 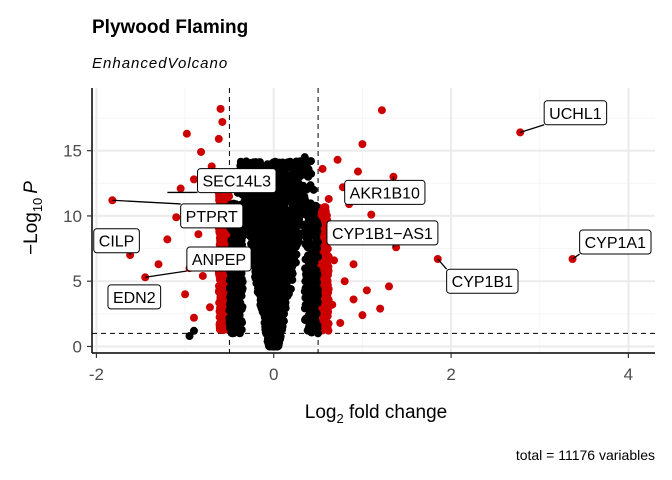 I want to click on chart-subtitle: EnhancedVolcano, so click(x=160, y=63).